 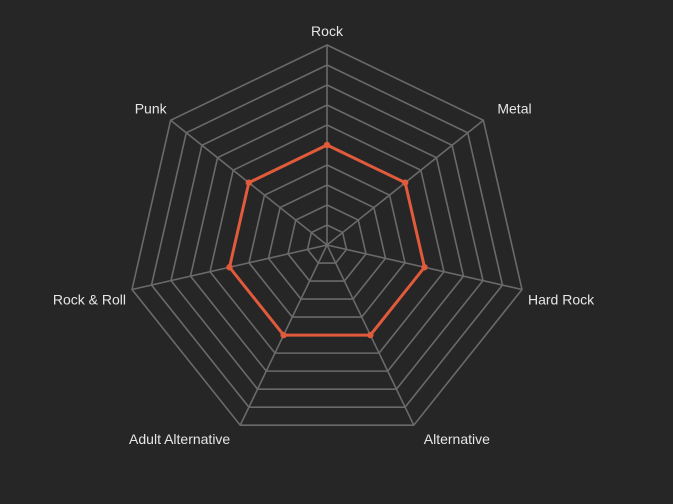 I want to click on data-point-adult-alternative, so click(x=283, y=335).